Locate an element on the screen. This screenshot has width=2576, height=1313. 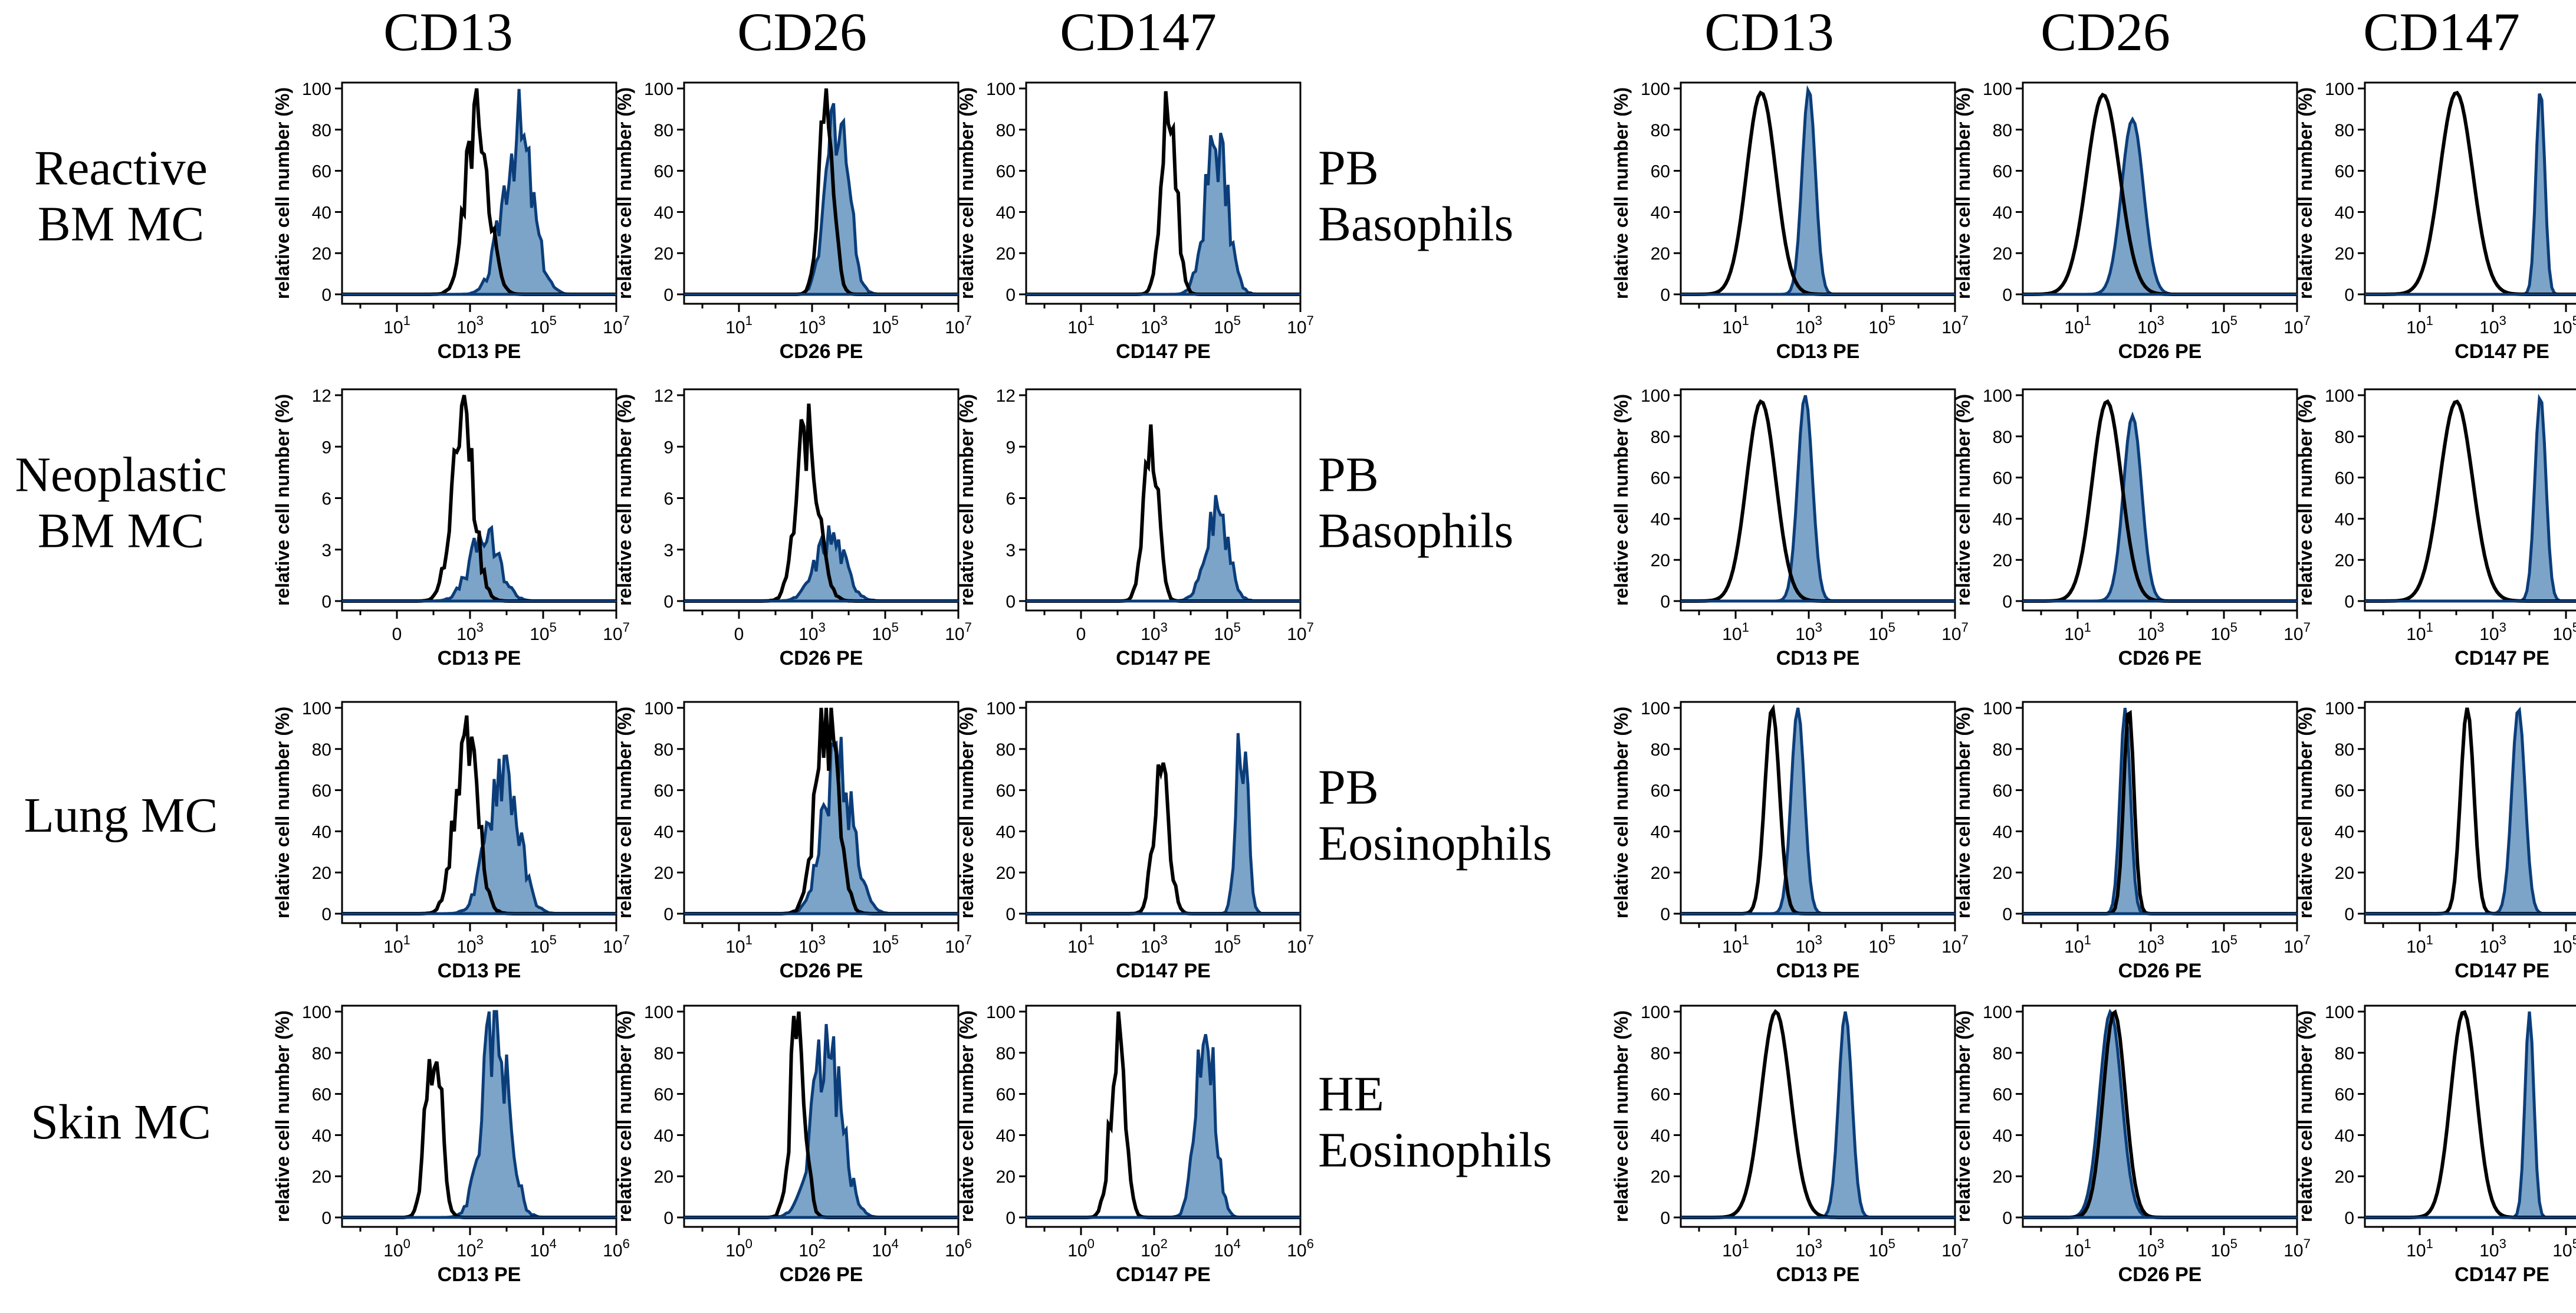
x-tick-label: 10⁴ is located at coordinates (543, 1249).